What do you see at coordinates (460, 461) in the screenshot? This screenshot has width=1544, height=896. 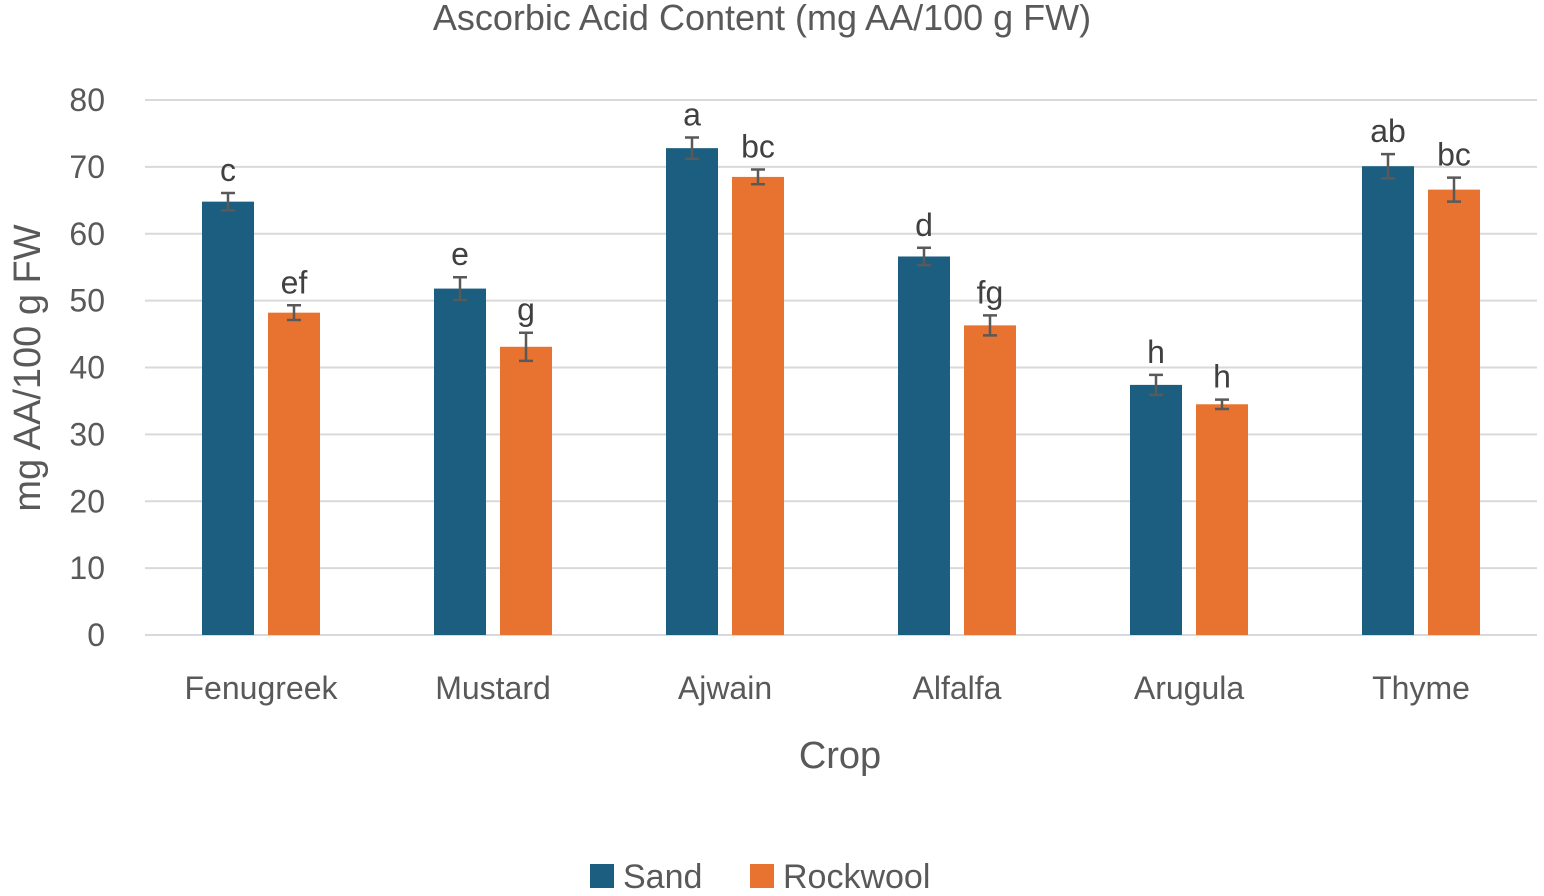 I see `bar-sand-mustard` at bounding box center [460, 461].